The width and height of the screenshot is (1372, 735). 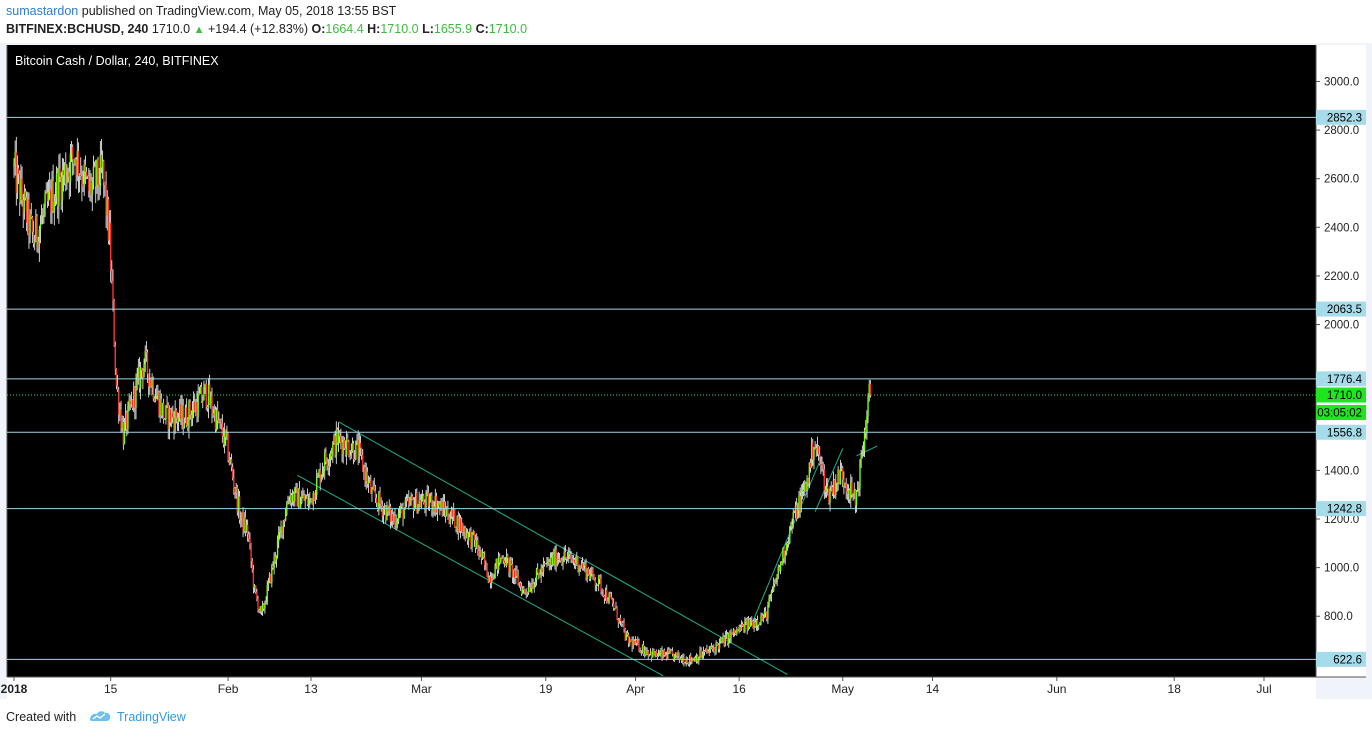 I want to click on price-axis, so click(x=1341, y=361).